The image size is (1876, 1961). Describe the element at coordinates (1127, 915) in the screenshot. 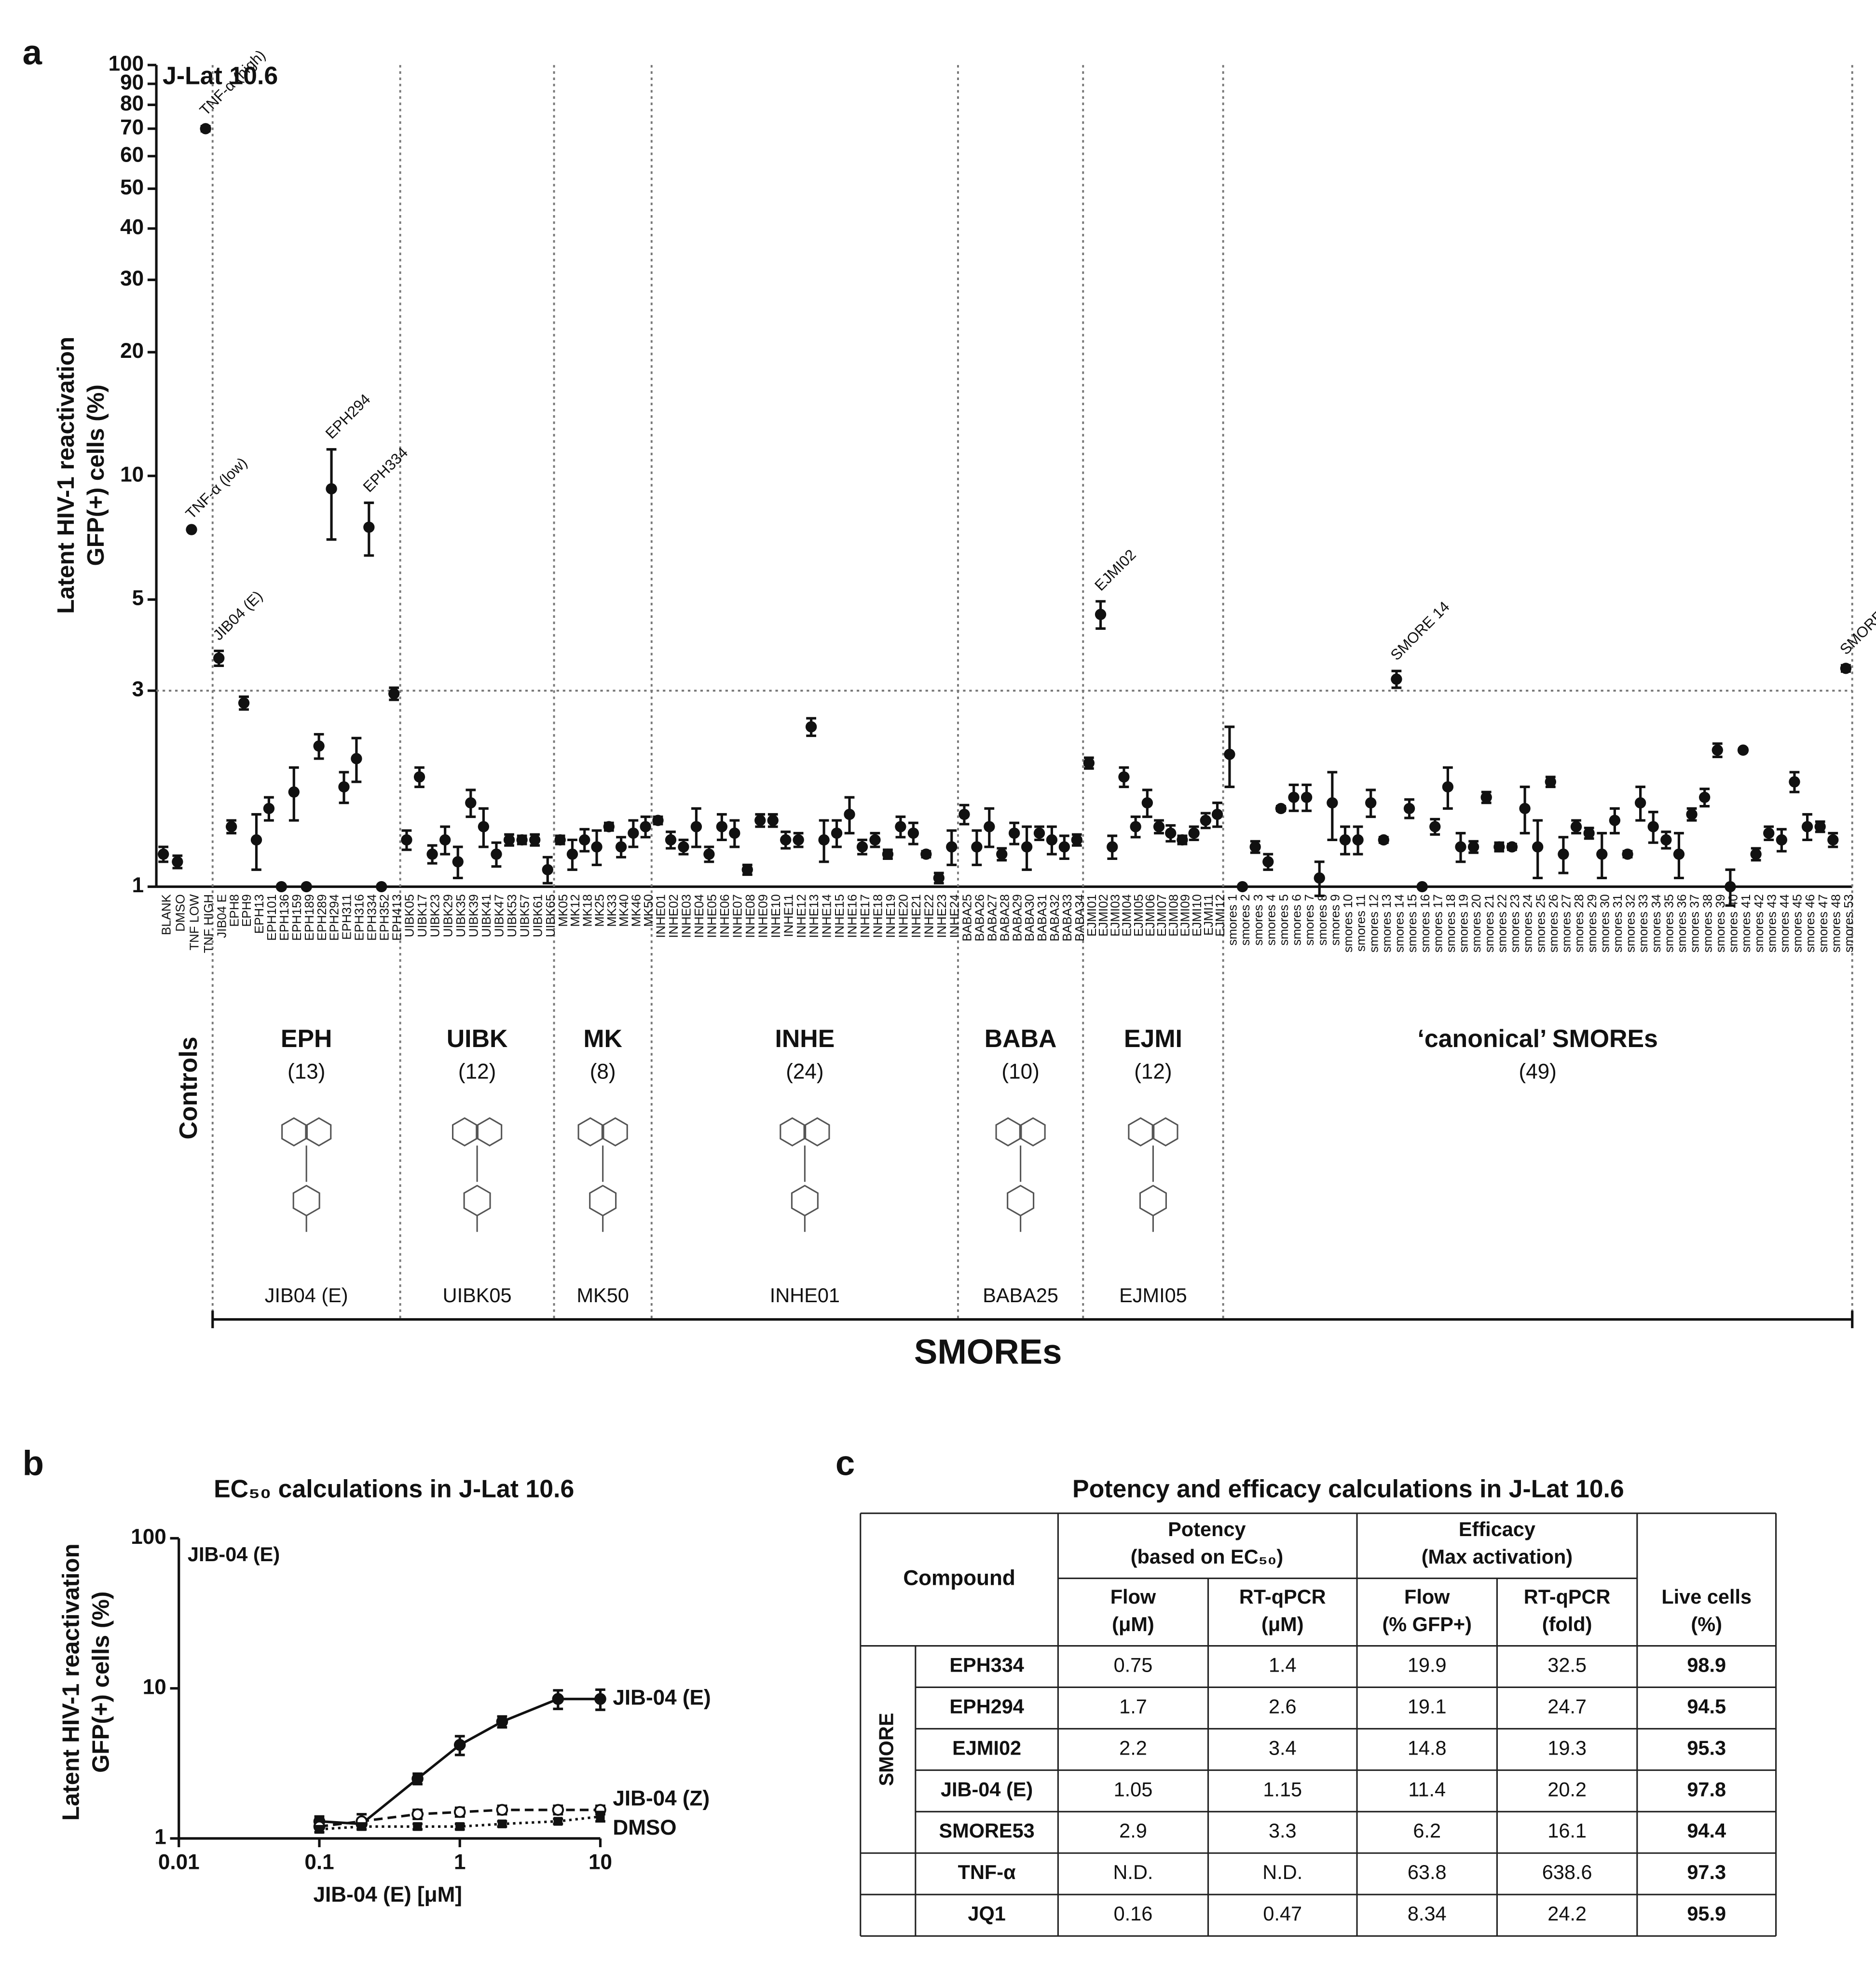

I see `x-tick-label: EJMI04` at that location.